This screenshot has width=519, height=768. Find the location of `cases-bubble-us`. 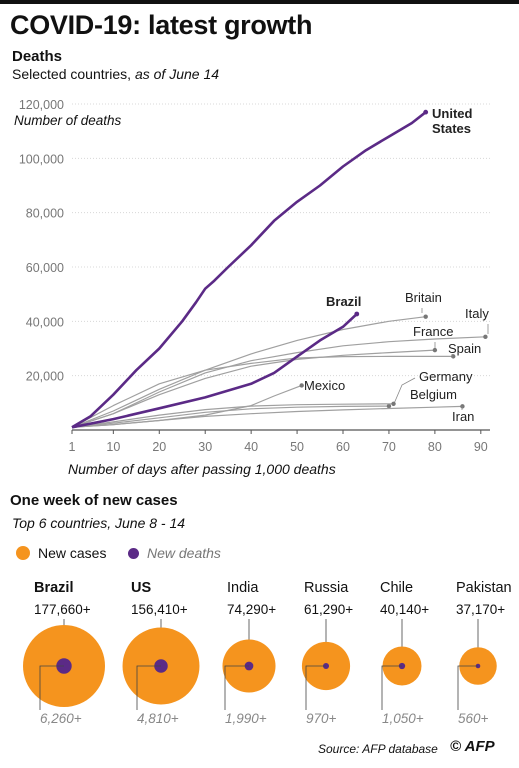

cases-bubble-us is located at coordinates (161, 666).